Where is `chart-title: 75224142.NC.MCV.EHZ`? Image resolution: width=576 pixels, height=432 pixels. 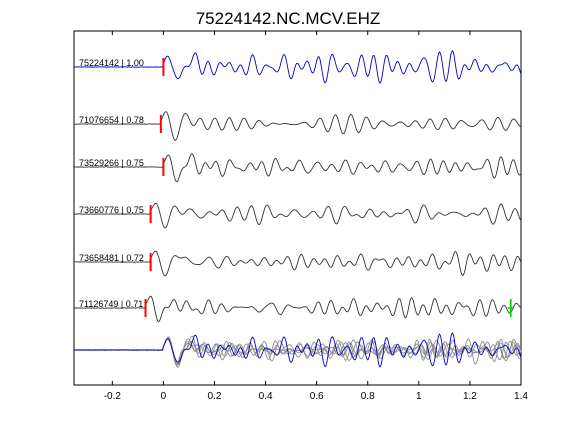
chart-title: 75224142.NC.MCV.EHZ is located at coordinates (288, 18).